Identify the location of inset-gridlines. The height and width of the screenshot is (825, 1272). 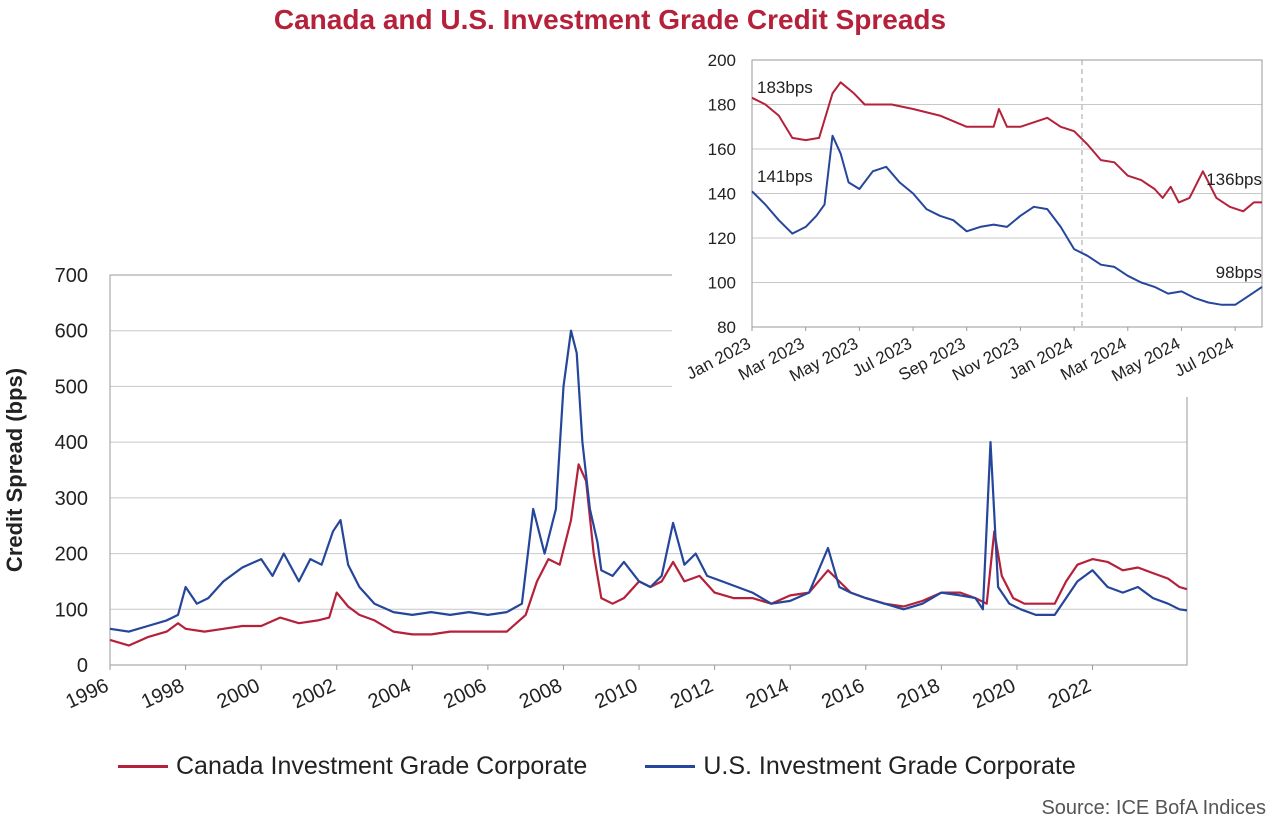
(1007, 193).